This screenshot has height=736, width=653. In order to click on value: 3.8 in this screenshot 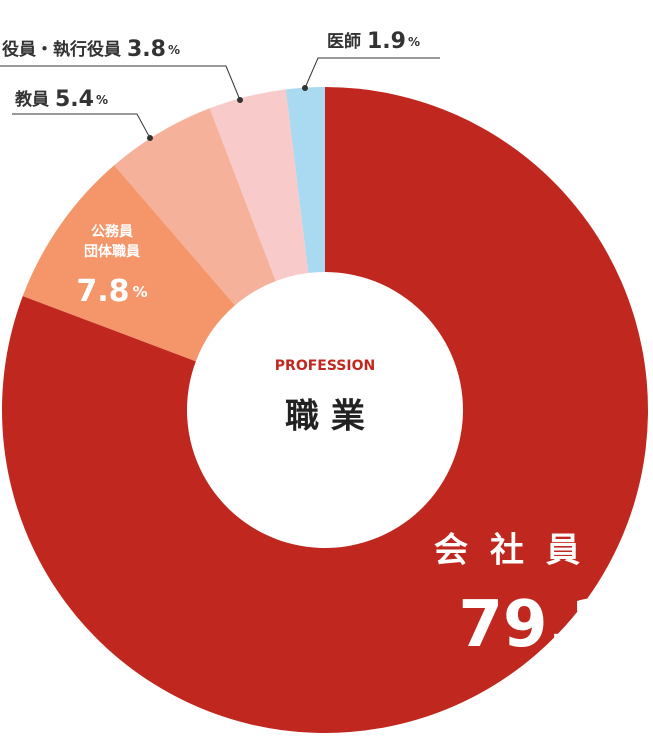, I will do `click(146, 49)`.